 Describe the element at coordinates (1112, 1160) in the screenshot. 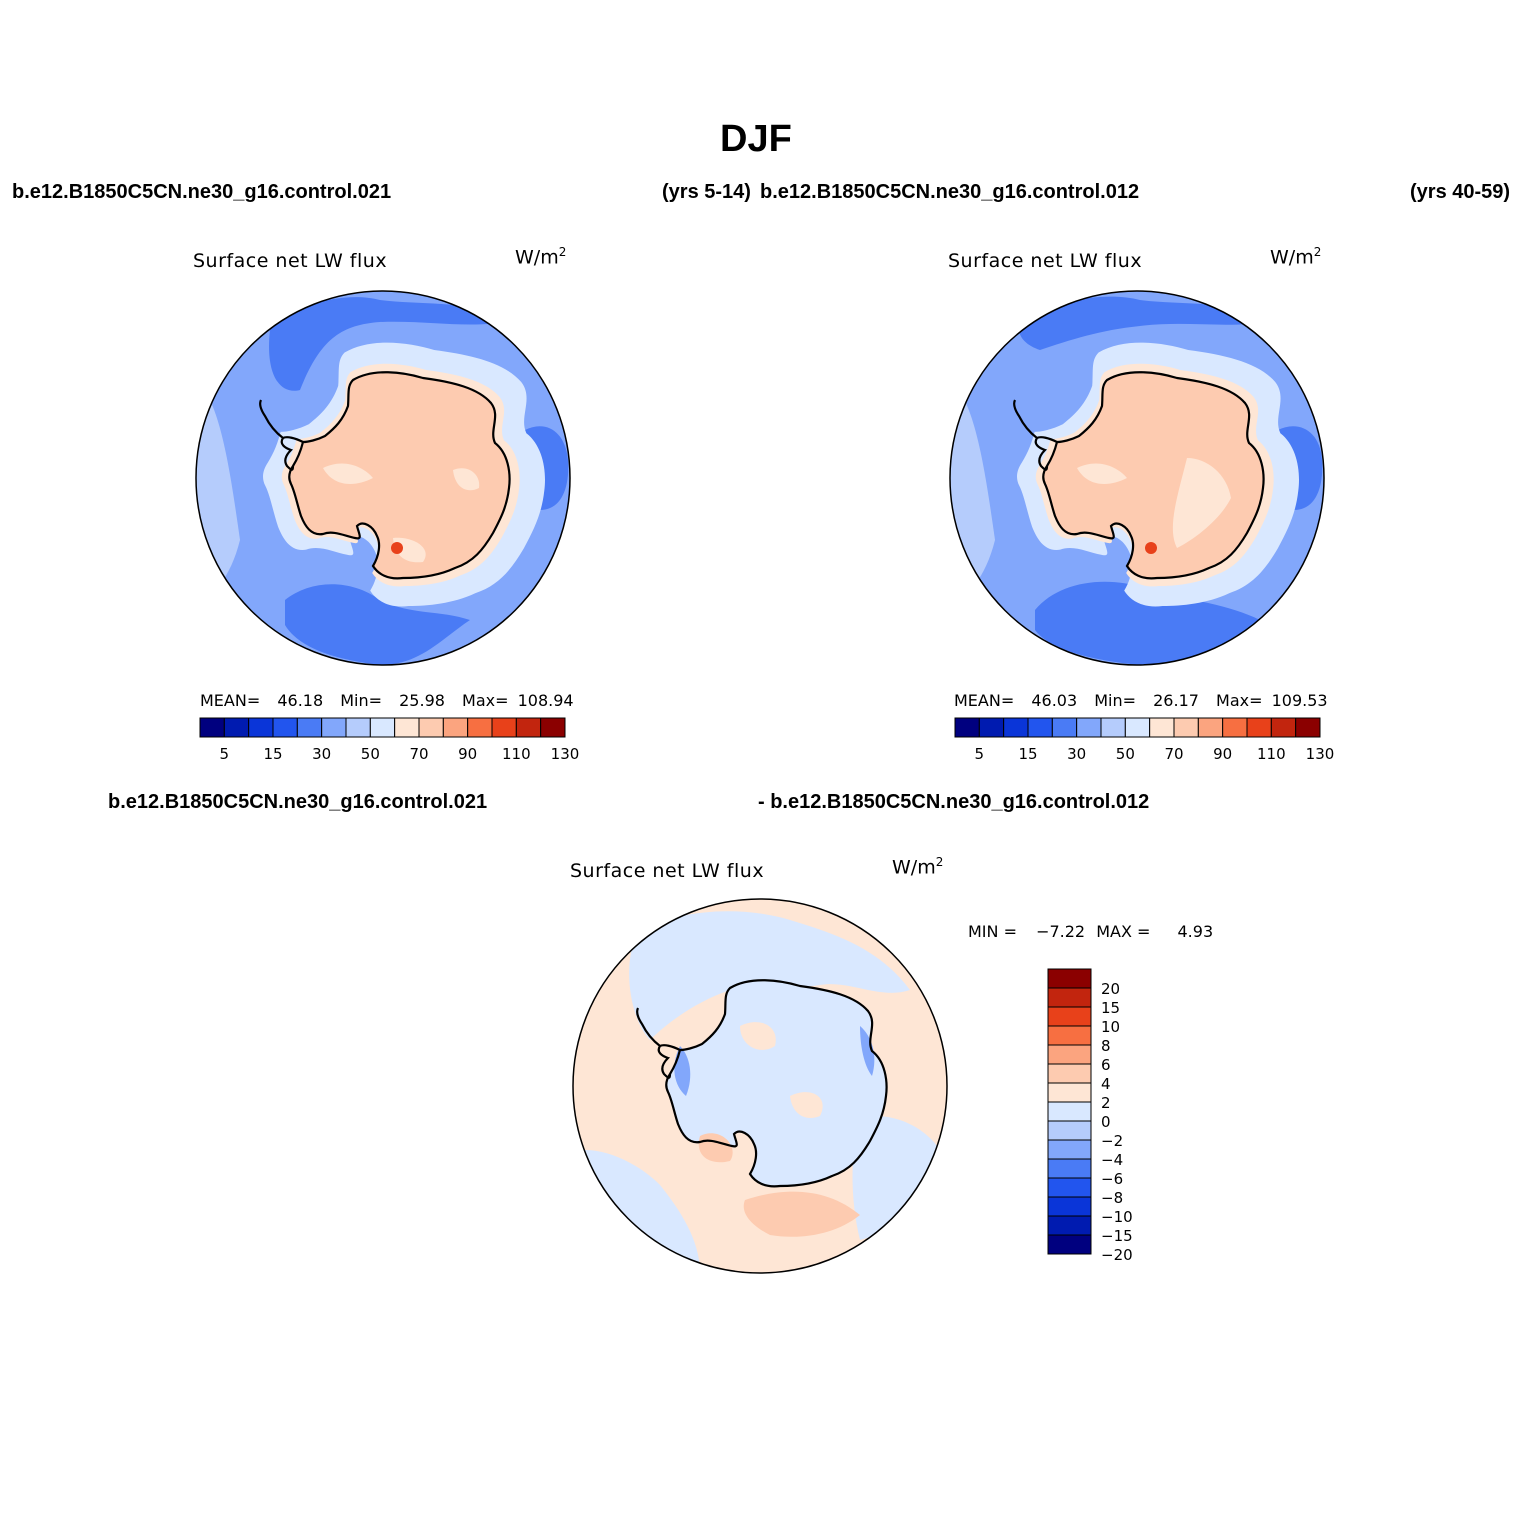

I see `diff-colorbar-tick-label: −4` at that location.